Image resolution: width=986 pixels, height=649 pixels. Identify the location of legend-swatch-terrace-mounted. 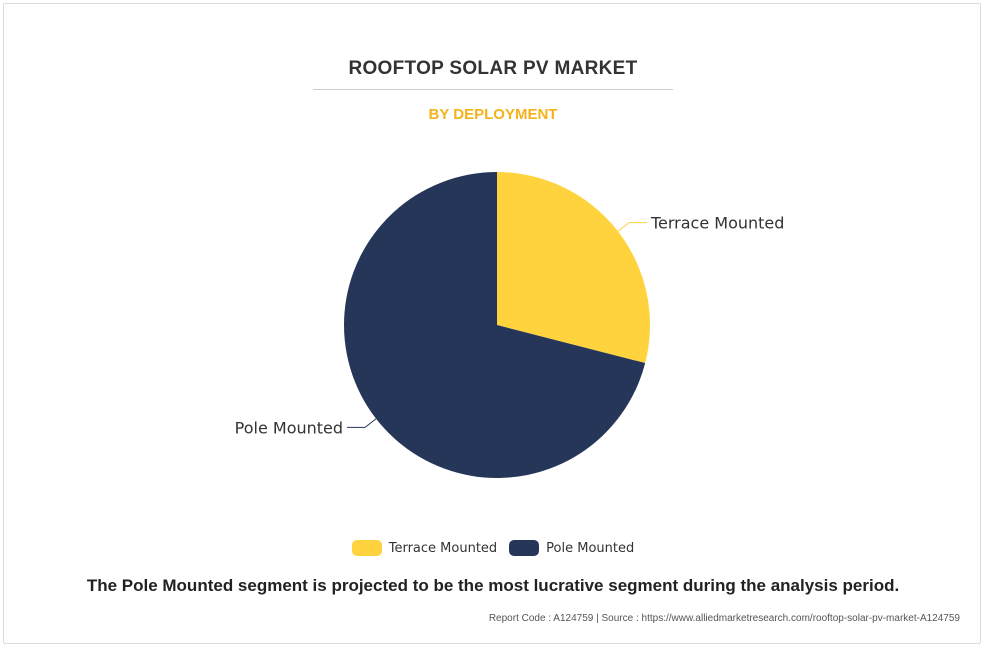
(366, 548).